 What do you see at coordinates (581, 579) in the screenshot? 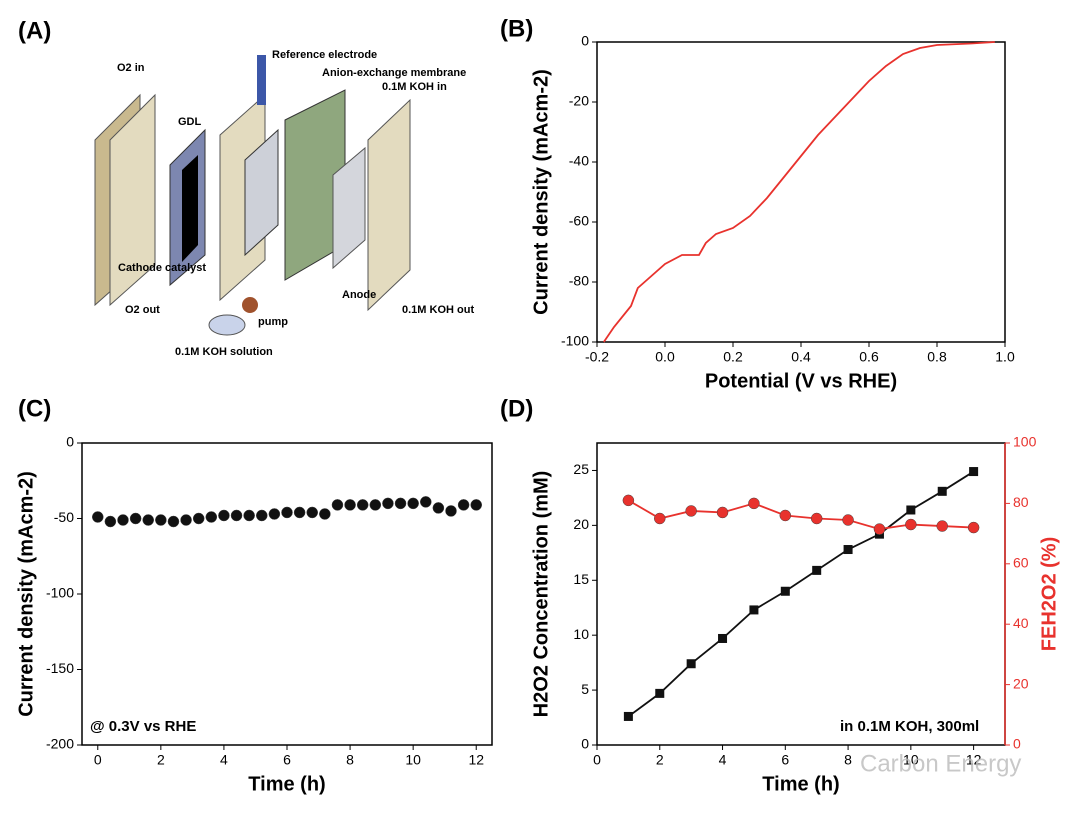
I see `y-tick-label: 15` at bounding box center [581, 579].